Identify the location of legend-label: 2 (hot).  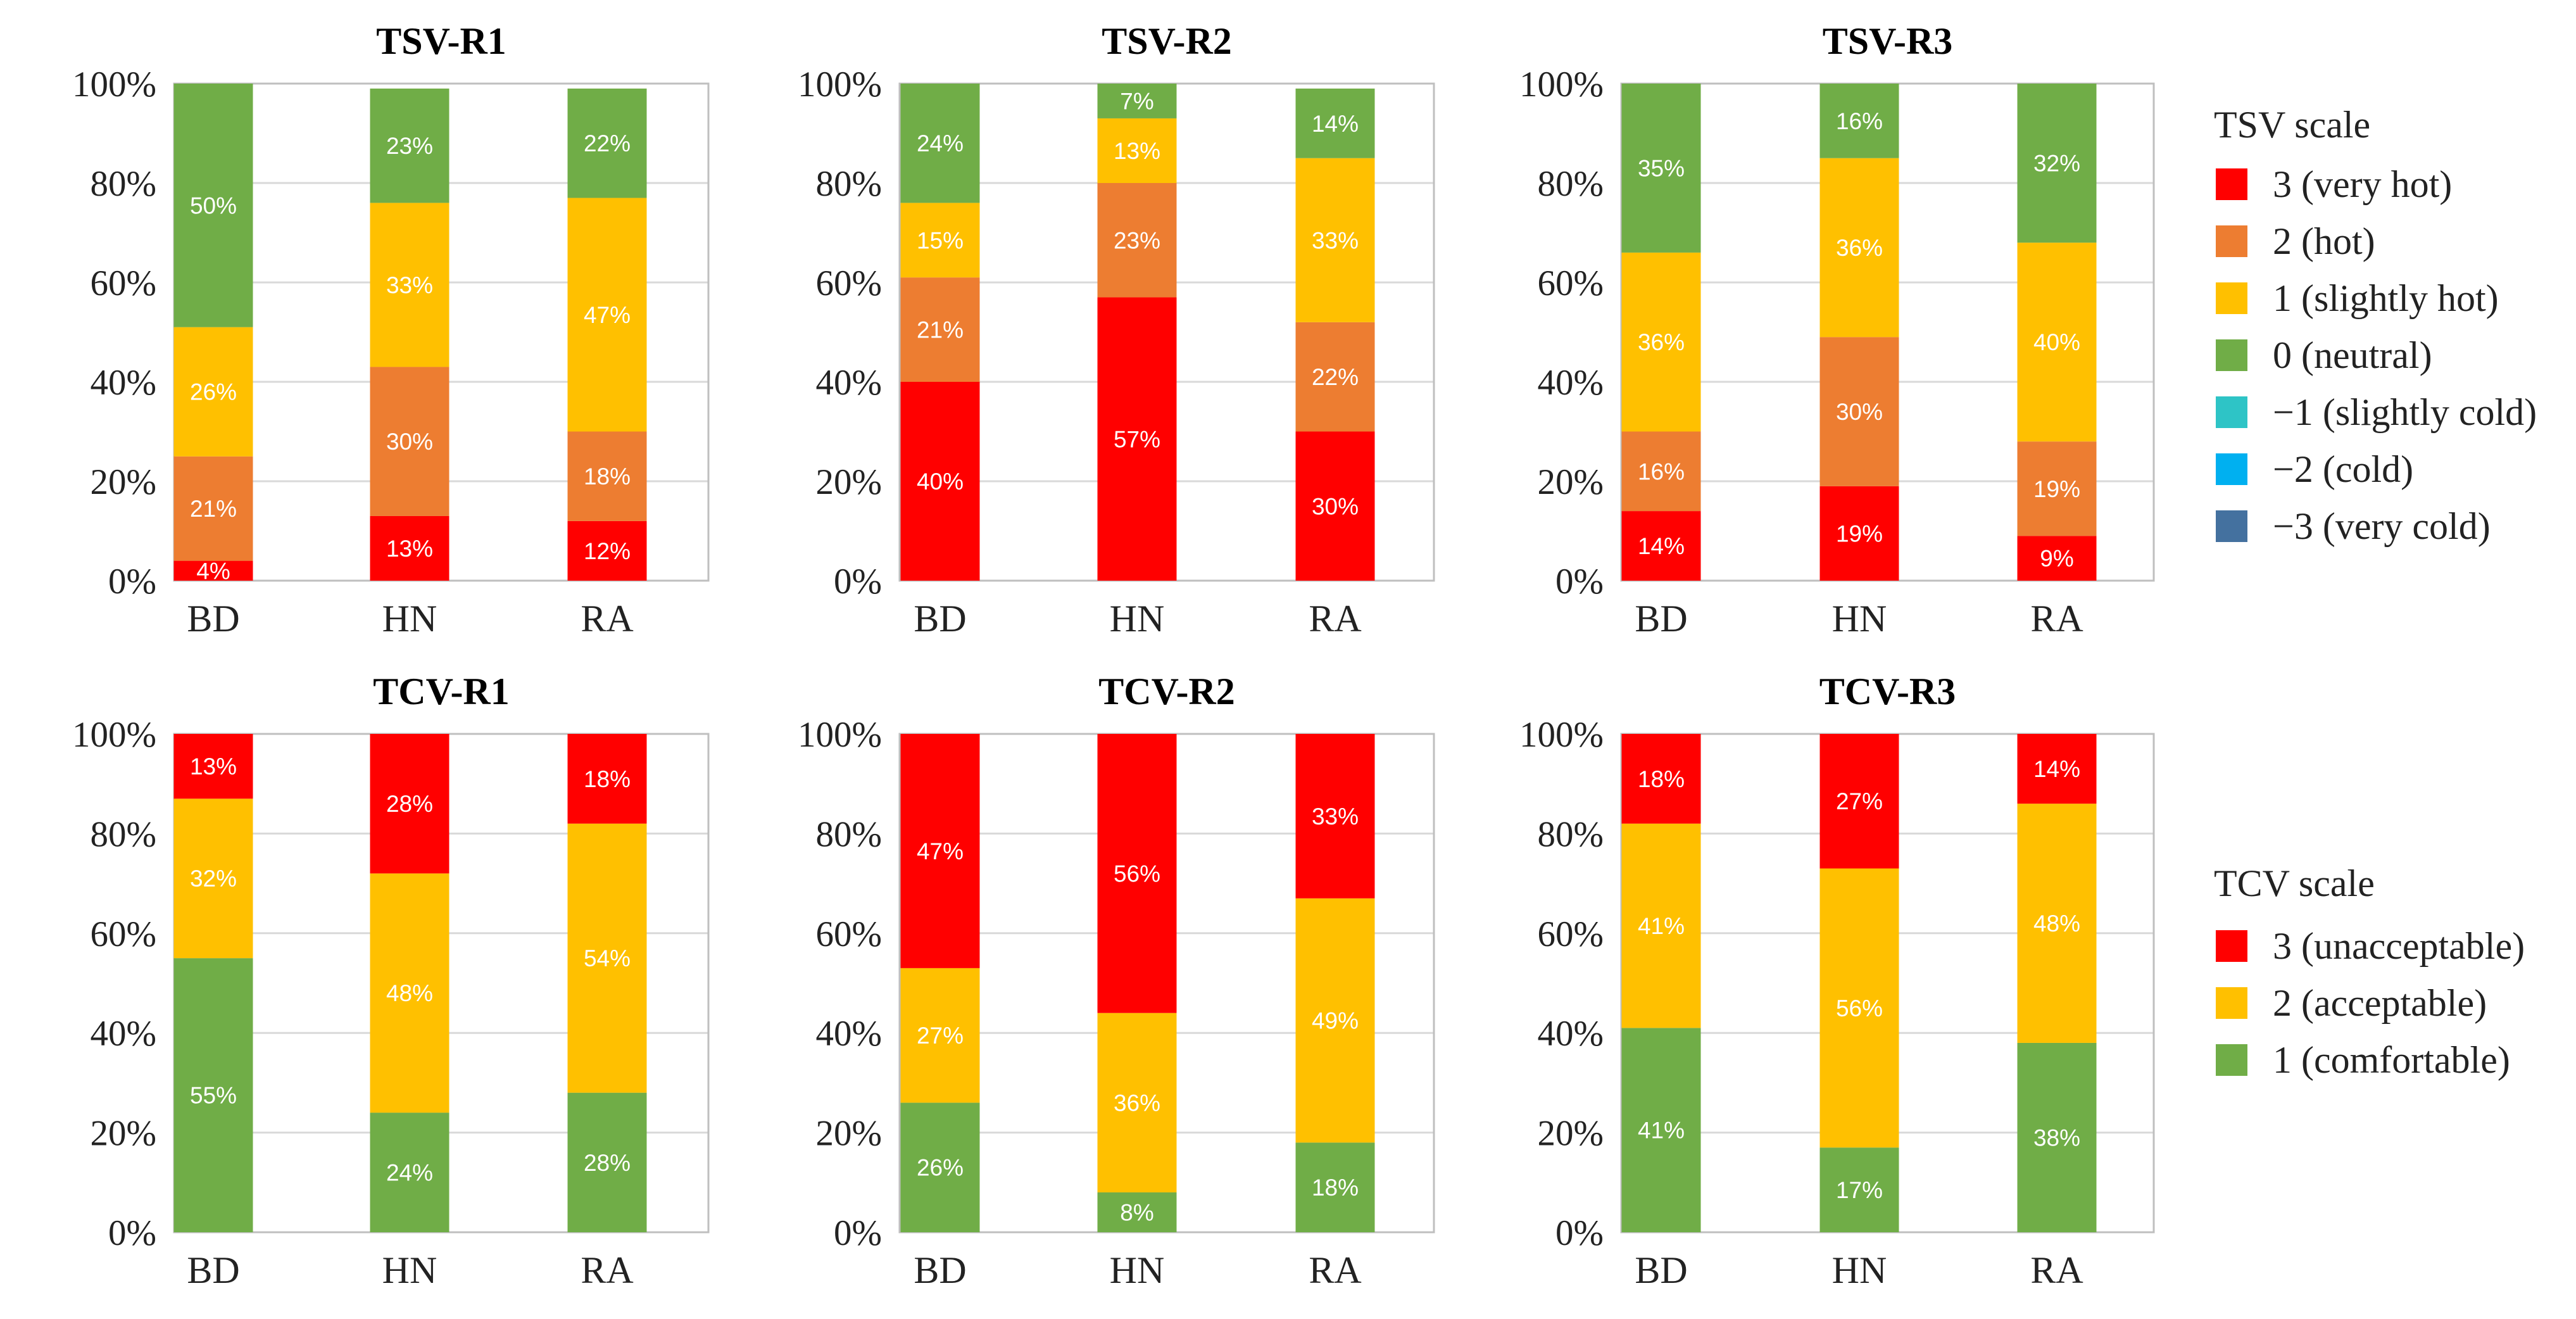
(2324, 241).